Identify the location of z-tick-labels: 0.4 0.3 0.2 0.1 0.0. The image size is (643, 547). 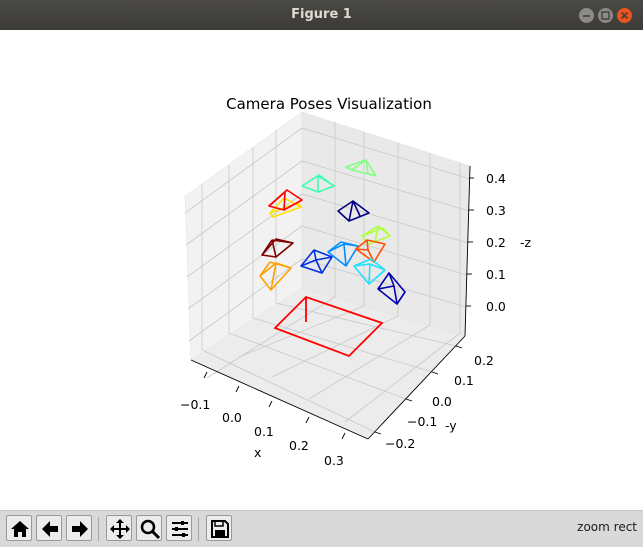
(496, 242).